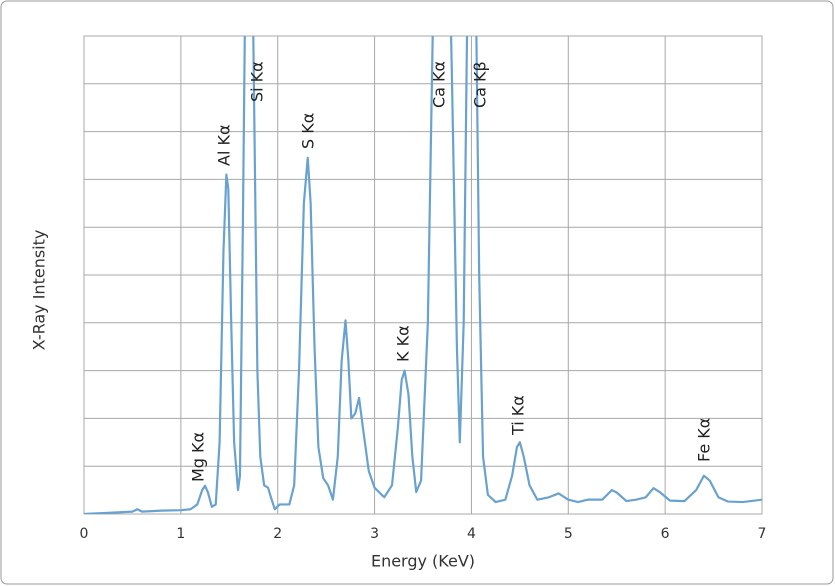 The height and width of the screenshot is (586, 835). I want to click on y-axis-label: X-Ray Intensity, so click(39, 290).